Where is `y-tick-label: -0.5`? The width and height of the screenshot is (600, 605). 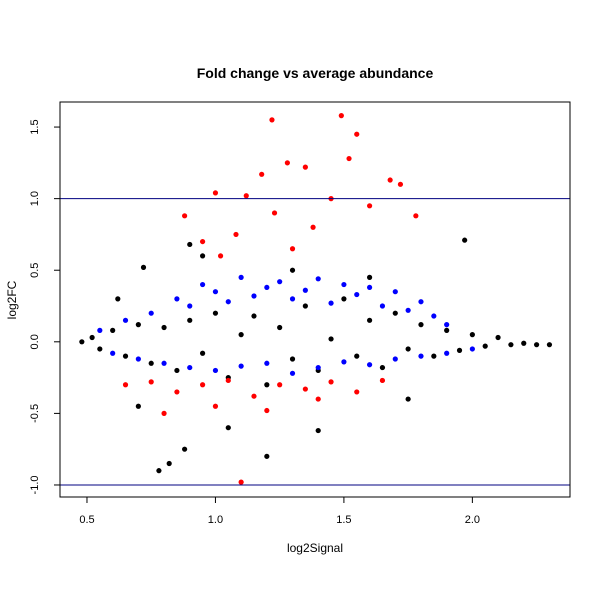 y-tick-label: -0.5 is located at coordinates (35, 413).